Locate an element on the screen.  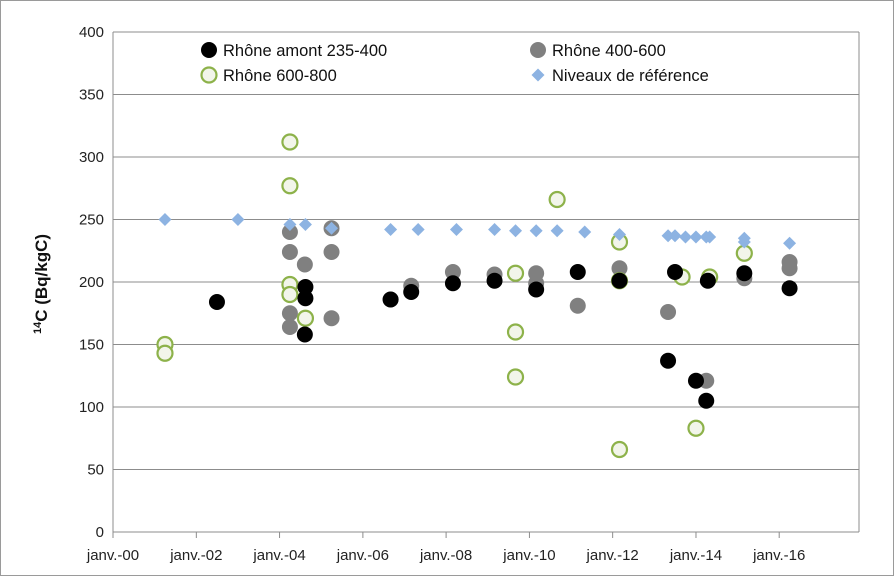
y-tick-label: 50 is located at coordinates (95, 470).